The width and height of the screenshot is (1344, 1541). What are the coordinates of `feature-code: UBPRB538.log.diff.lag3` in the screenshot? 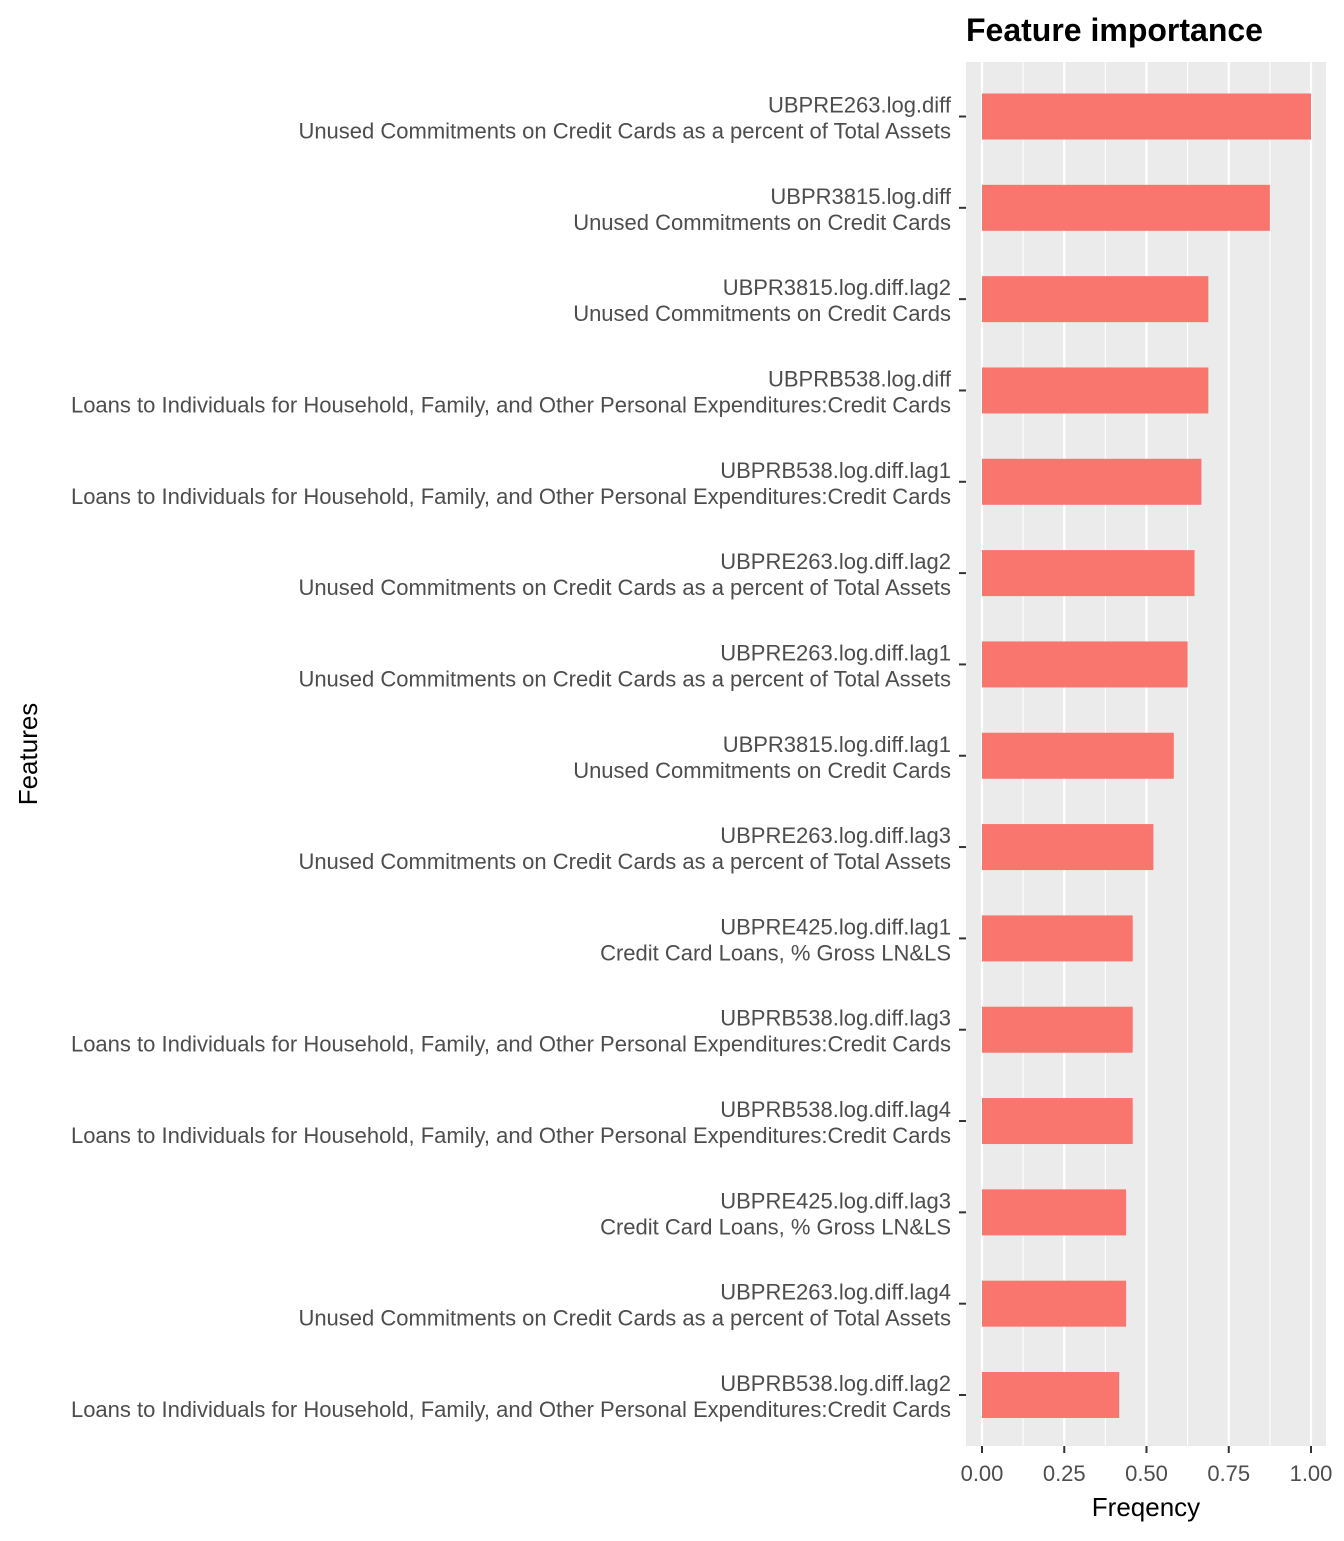 It's located at (835, 1018).